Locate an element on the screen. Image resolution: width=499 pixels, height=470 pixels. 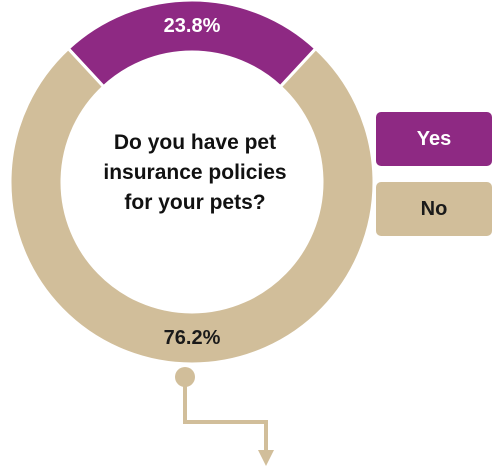
slice-yes is located at coordinates (192, 44).